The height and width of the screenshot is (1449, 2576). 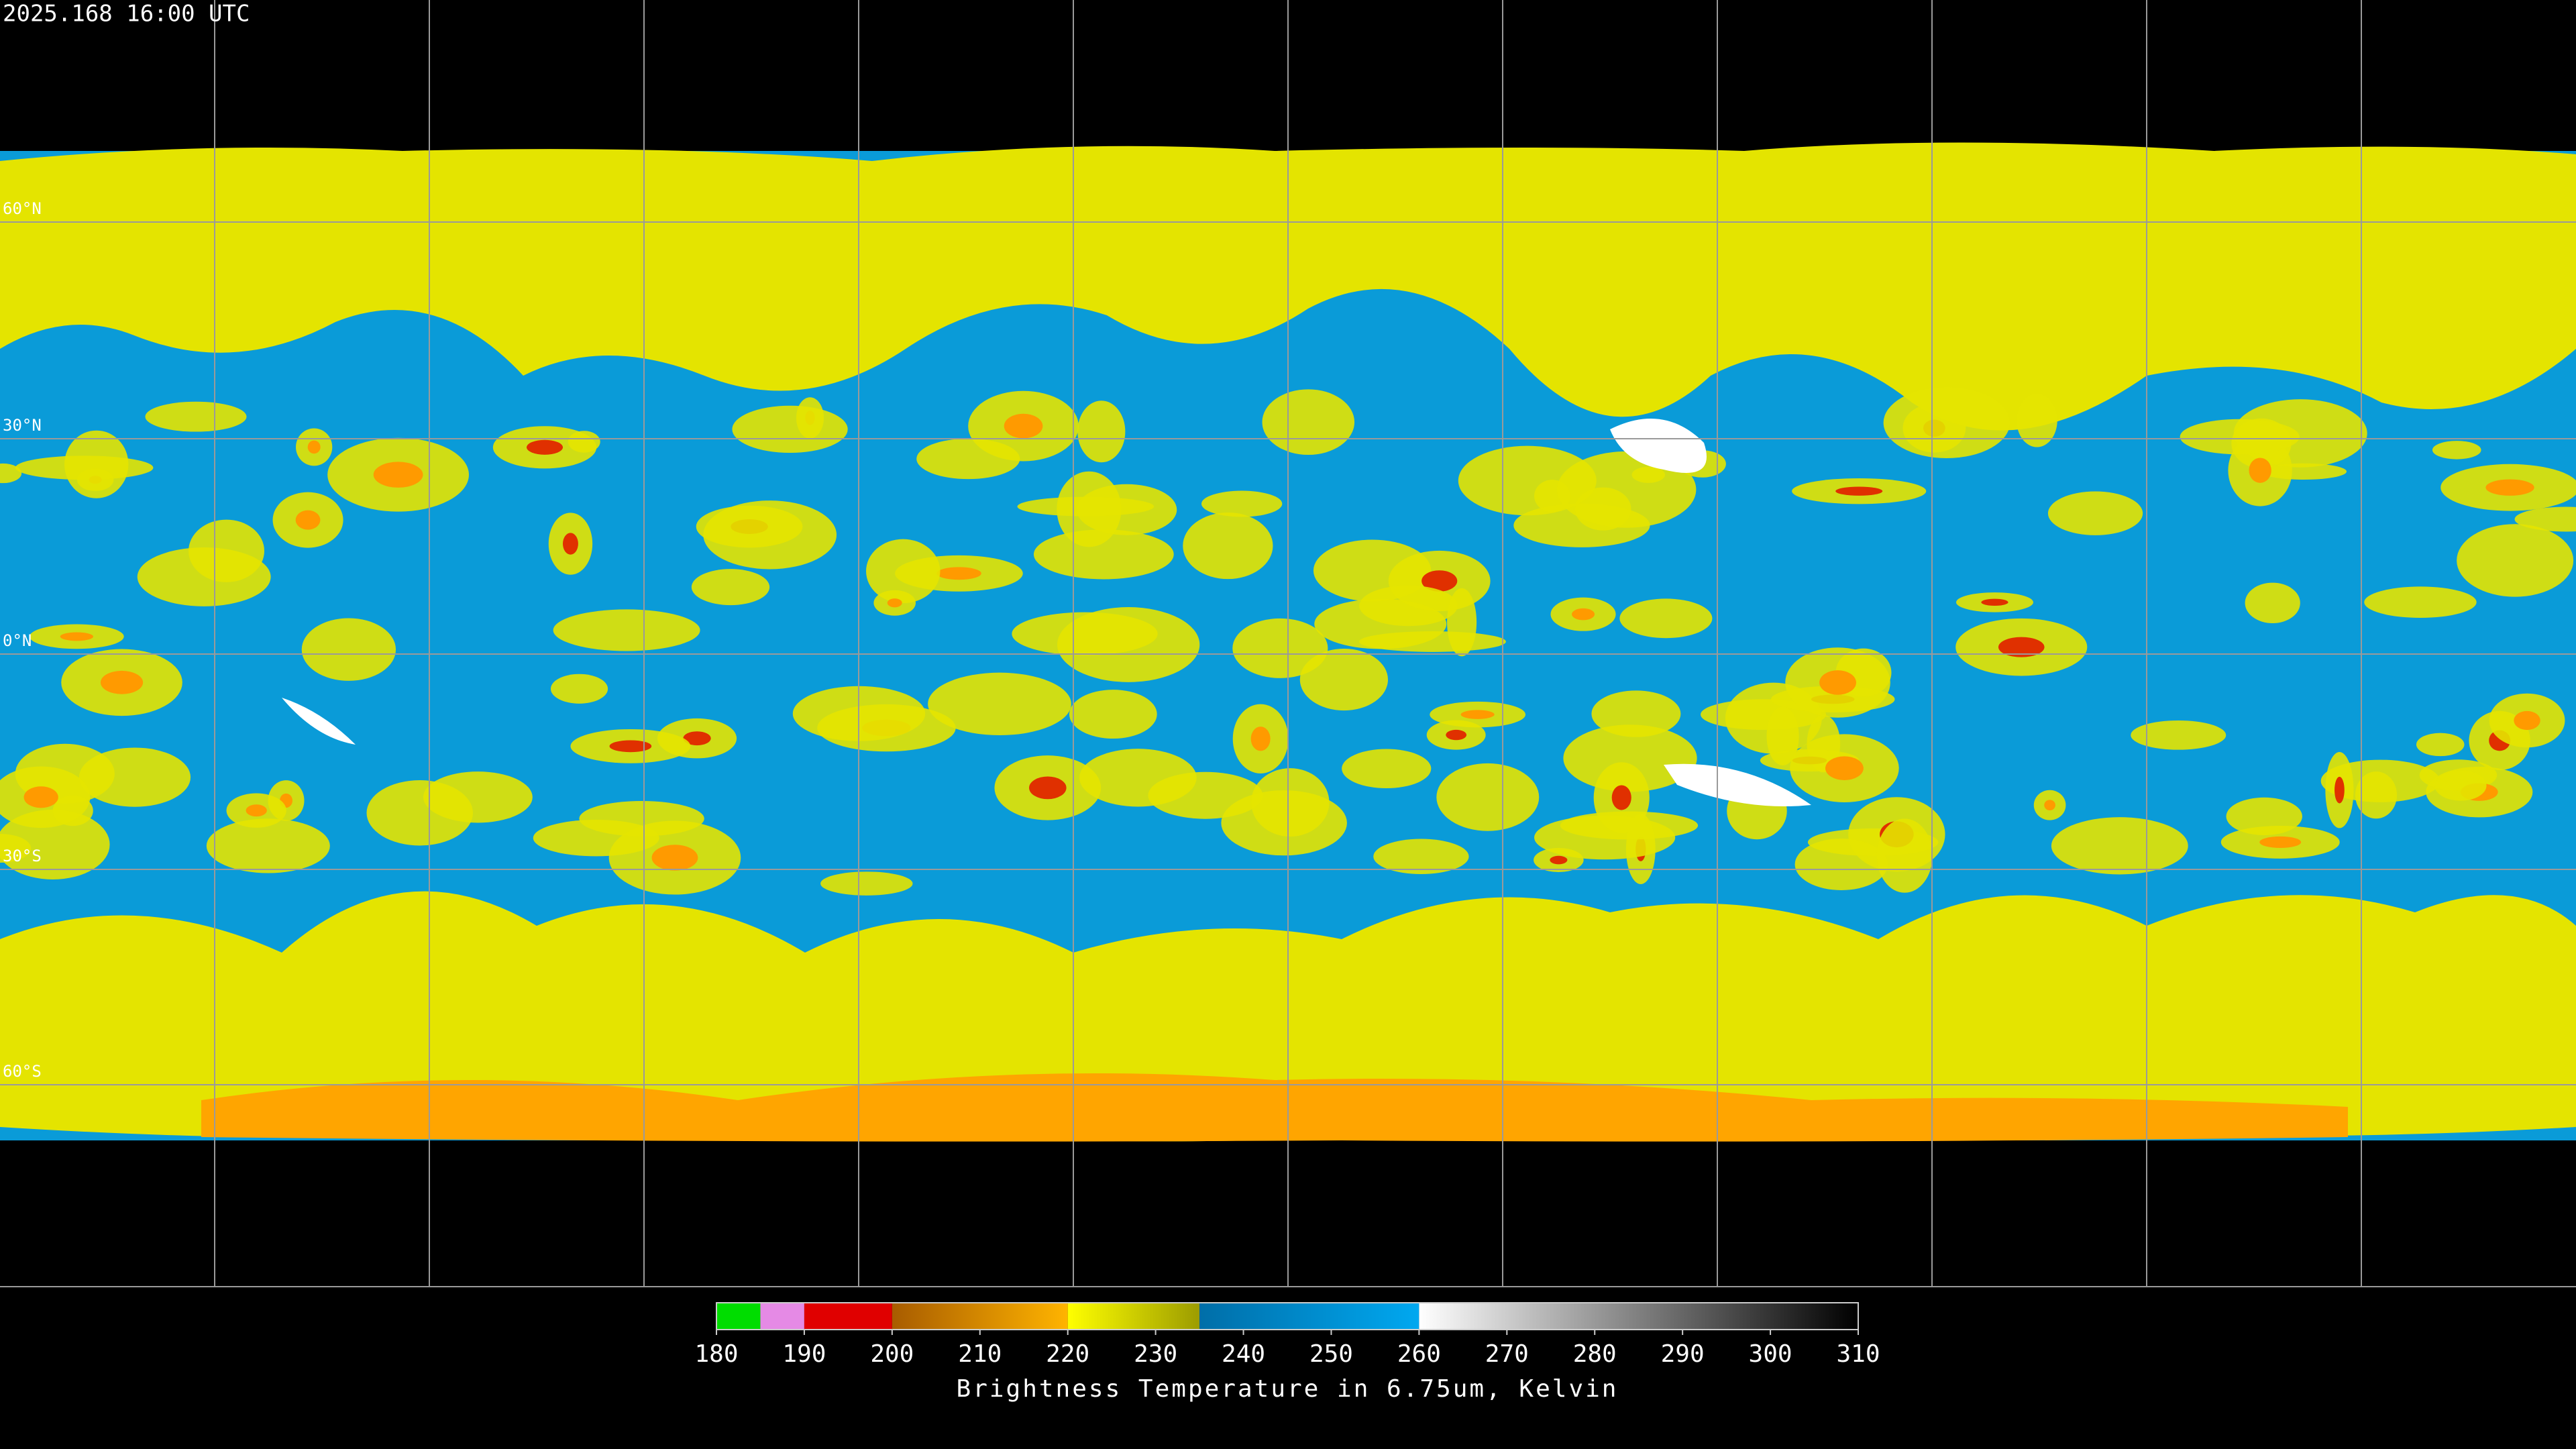 What do you see at coordinates (716, 1354) in the screenshot?
I see `colorbar-tick-label: 180` at bounding box center [716, 1354].